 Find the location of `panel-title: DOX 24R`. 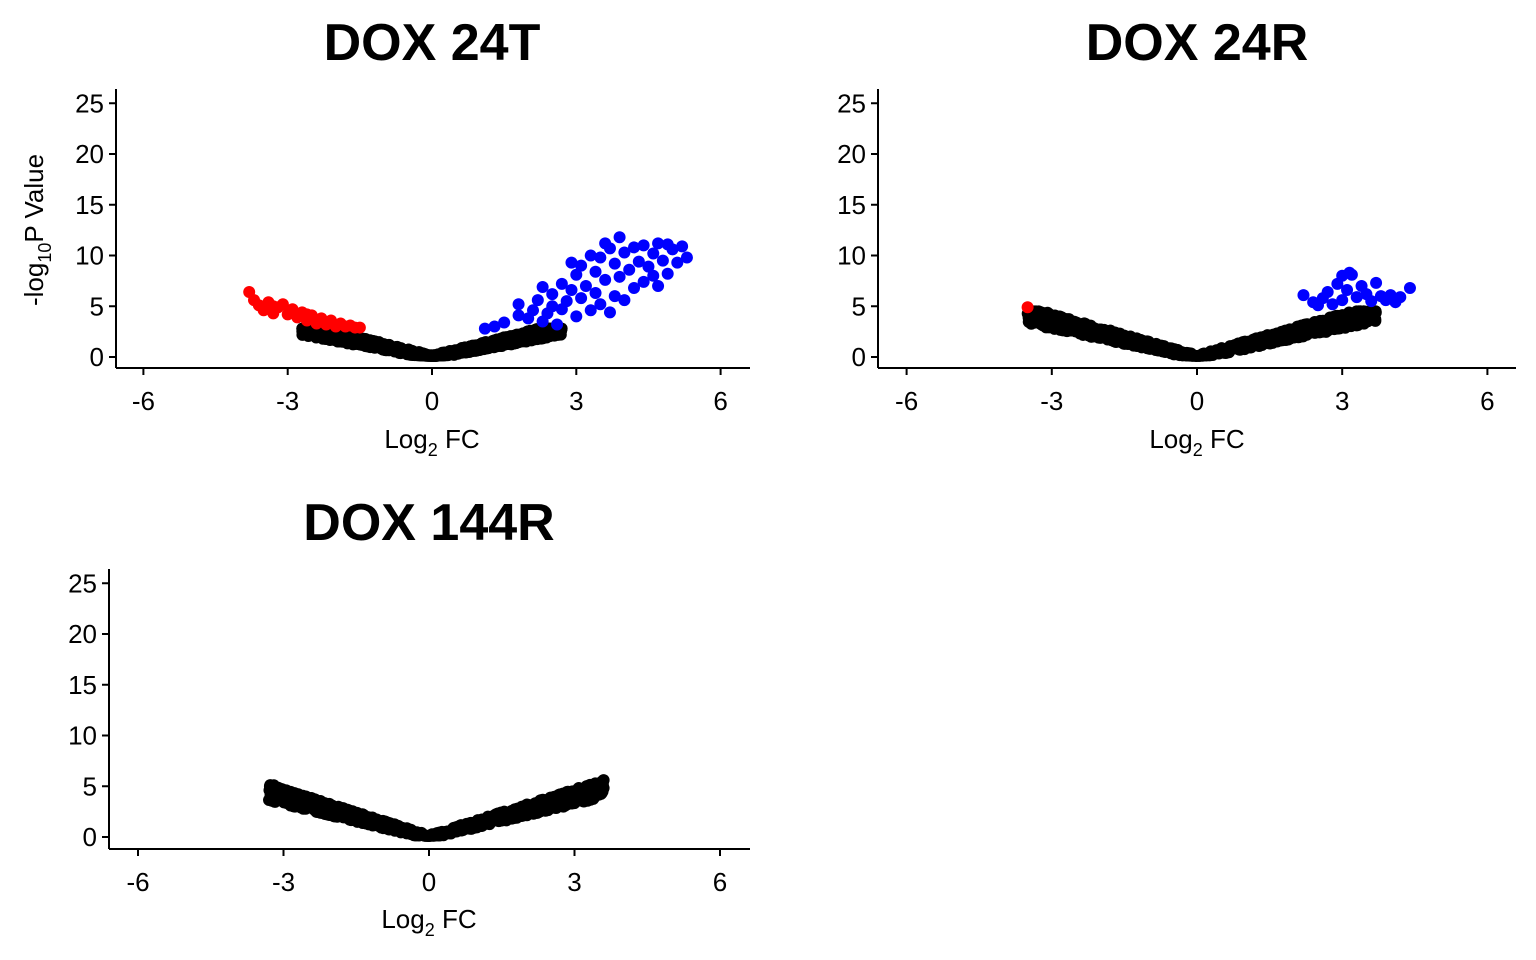

panel-title: DOX 24R is located at coordinates (1197, 43).